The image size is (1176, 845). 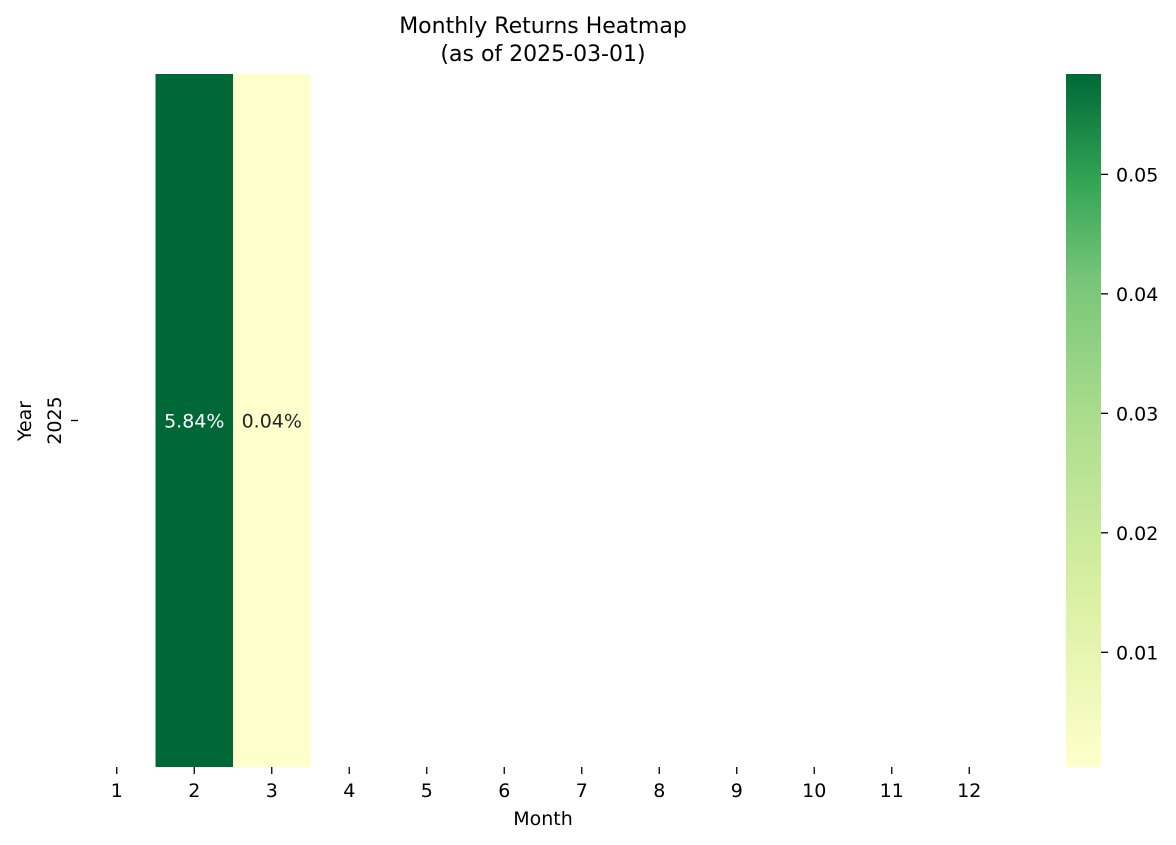 What do you see at coordinates (543, 819) in the screenshot?
I see `x-axis-label: Month` at bounding box center [543, 819].